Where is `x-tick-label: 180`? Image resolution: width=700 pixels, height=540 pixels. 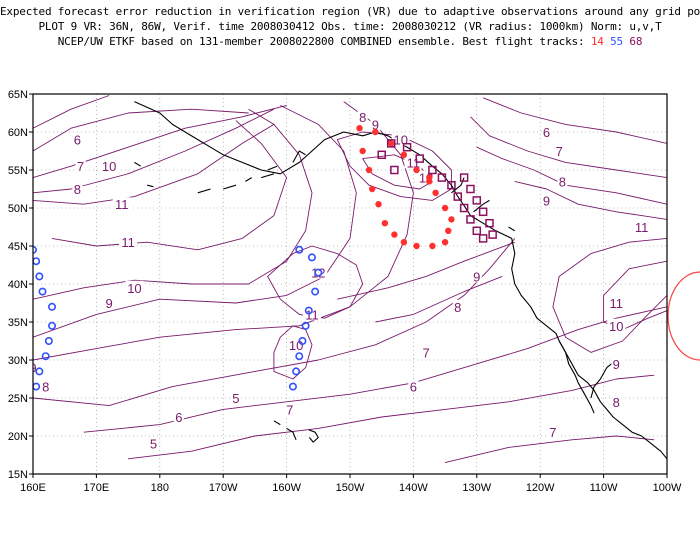 x-tick-label: 180 is located at coordinates (160, 488).